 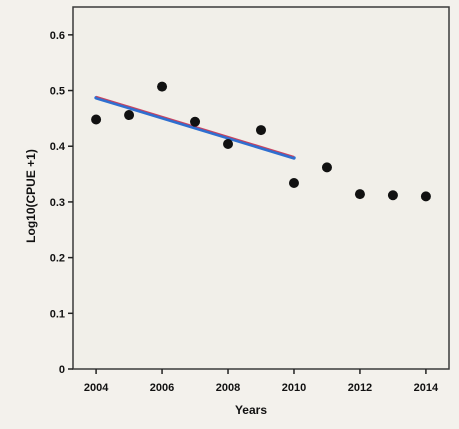 What do you see at coordinates (57, 36) in the screenshot?
I see `y-tick-label: 0.6` at bounding box center [57, 36].